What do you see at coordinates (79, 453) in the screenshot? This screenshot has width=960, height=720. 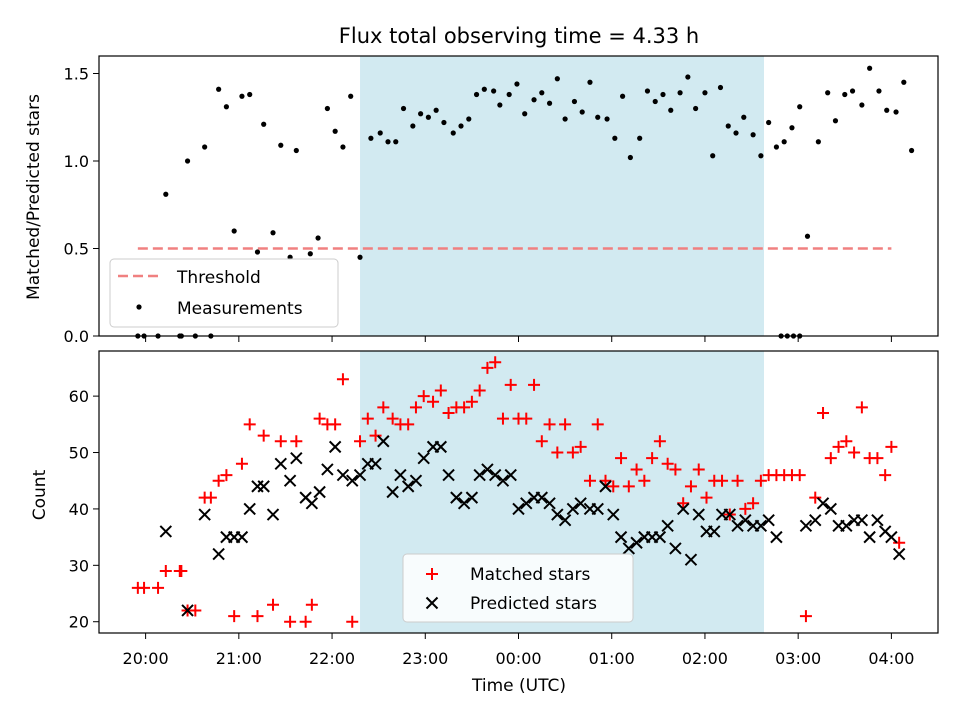 I see `y-tick-label: 50` at bounding box center [79, 453].